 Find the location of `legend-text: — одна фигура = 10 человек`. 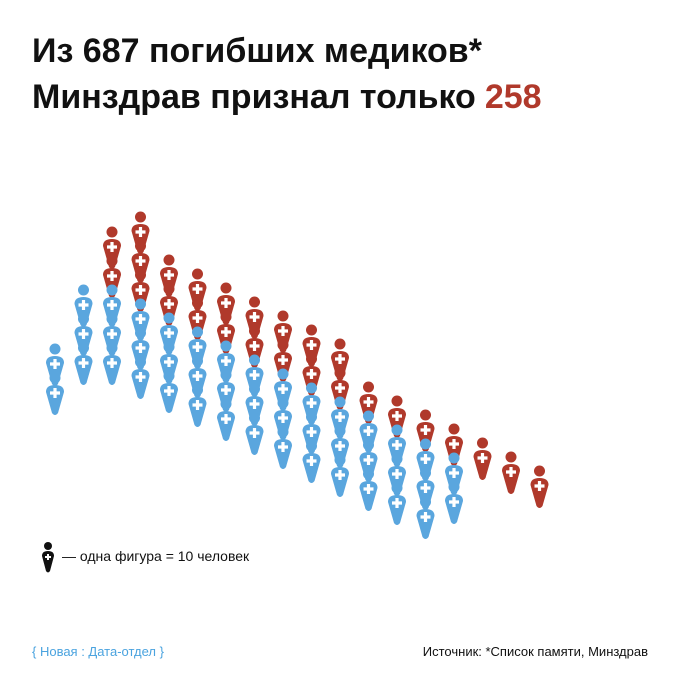

legend-text: — одна фигура = 10 человек is located at coordinates (156, 556).